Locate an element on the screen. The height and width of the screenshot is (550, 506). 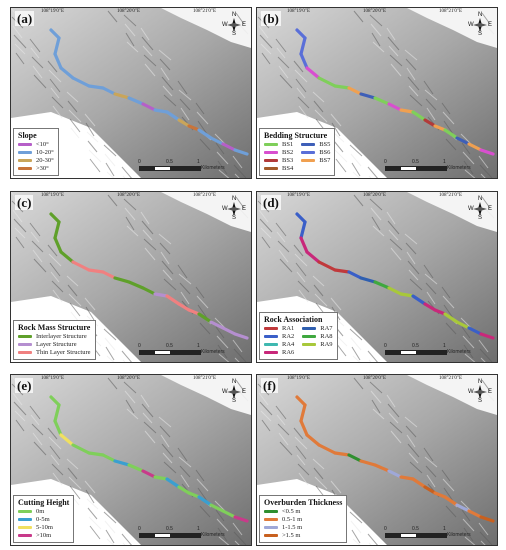
legend-item: 0-5m is located at coordinates (43, 519).